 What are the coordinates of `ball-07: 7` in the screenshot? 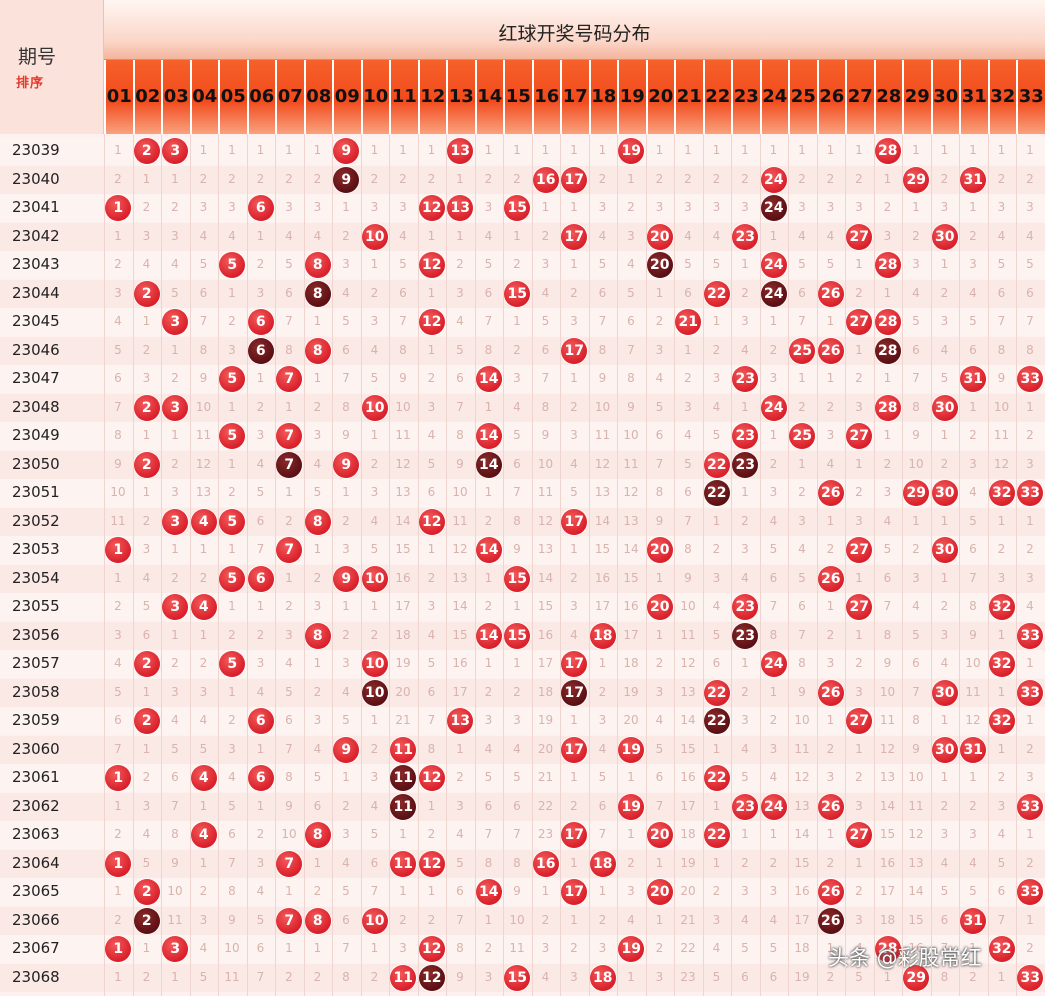 It's located at (289, 464).